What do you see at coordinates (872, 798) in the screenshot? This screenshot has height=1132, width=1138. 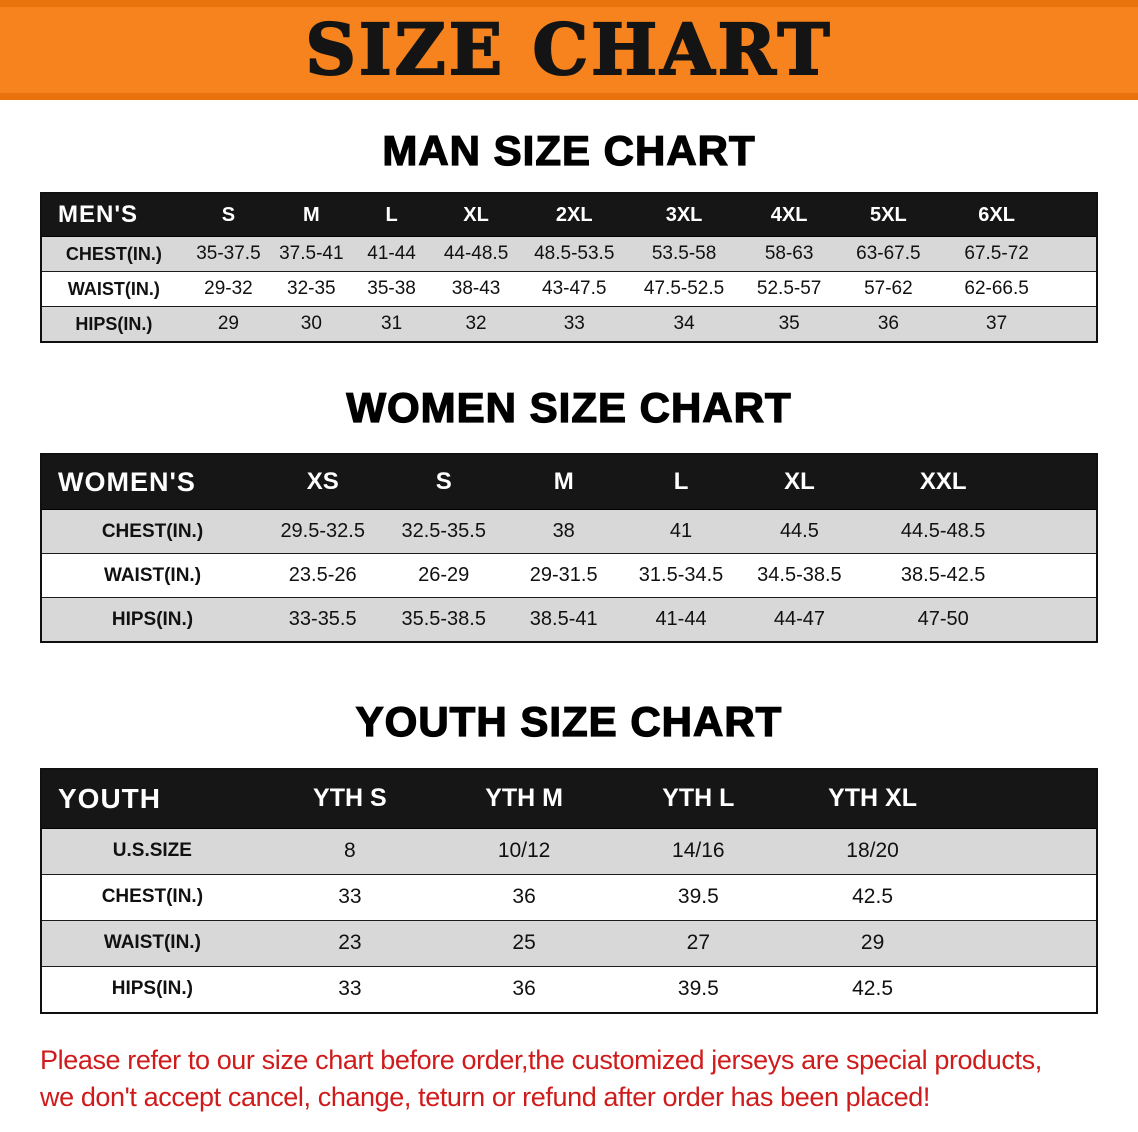 I see `youth-size-header: YTH XL` at bounding box center [872, 798].